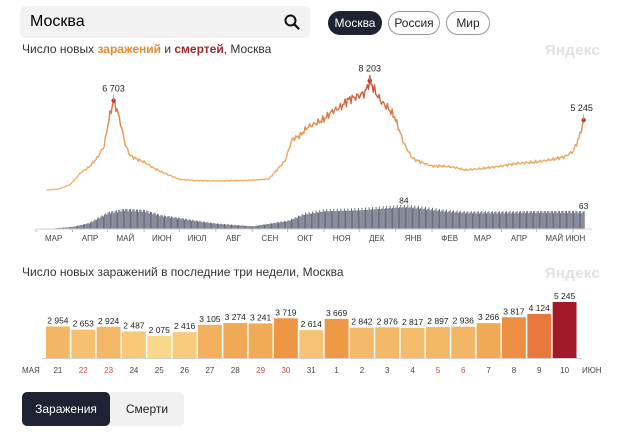  What do you see at coordinates (468, 23) in the screenshot?
I see `region-world-button: Мир` at bounding box center [468, 23].